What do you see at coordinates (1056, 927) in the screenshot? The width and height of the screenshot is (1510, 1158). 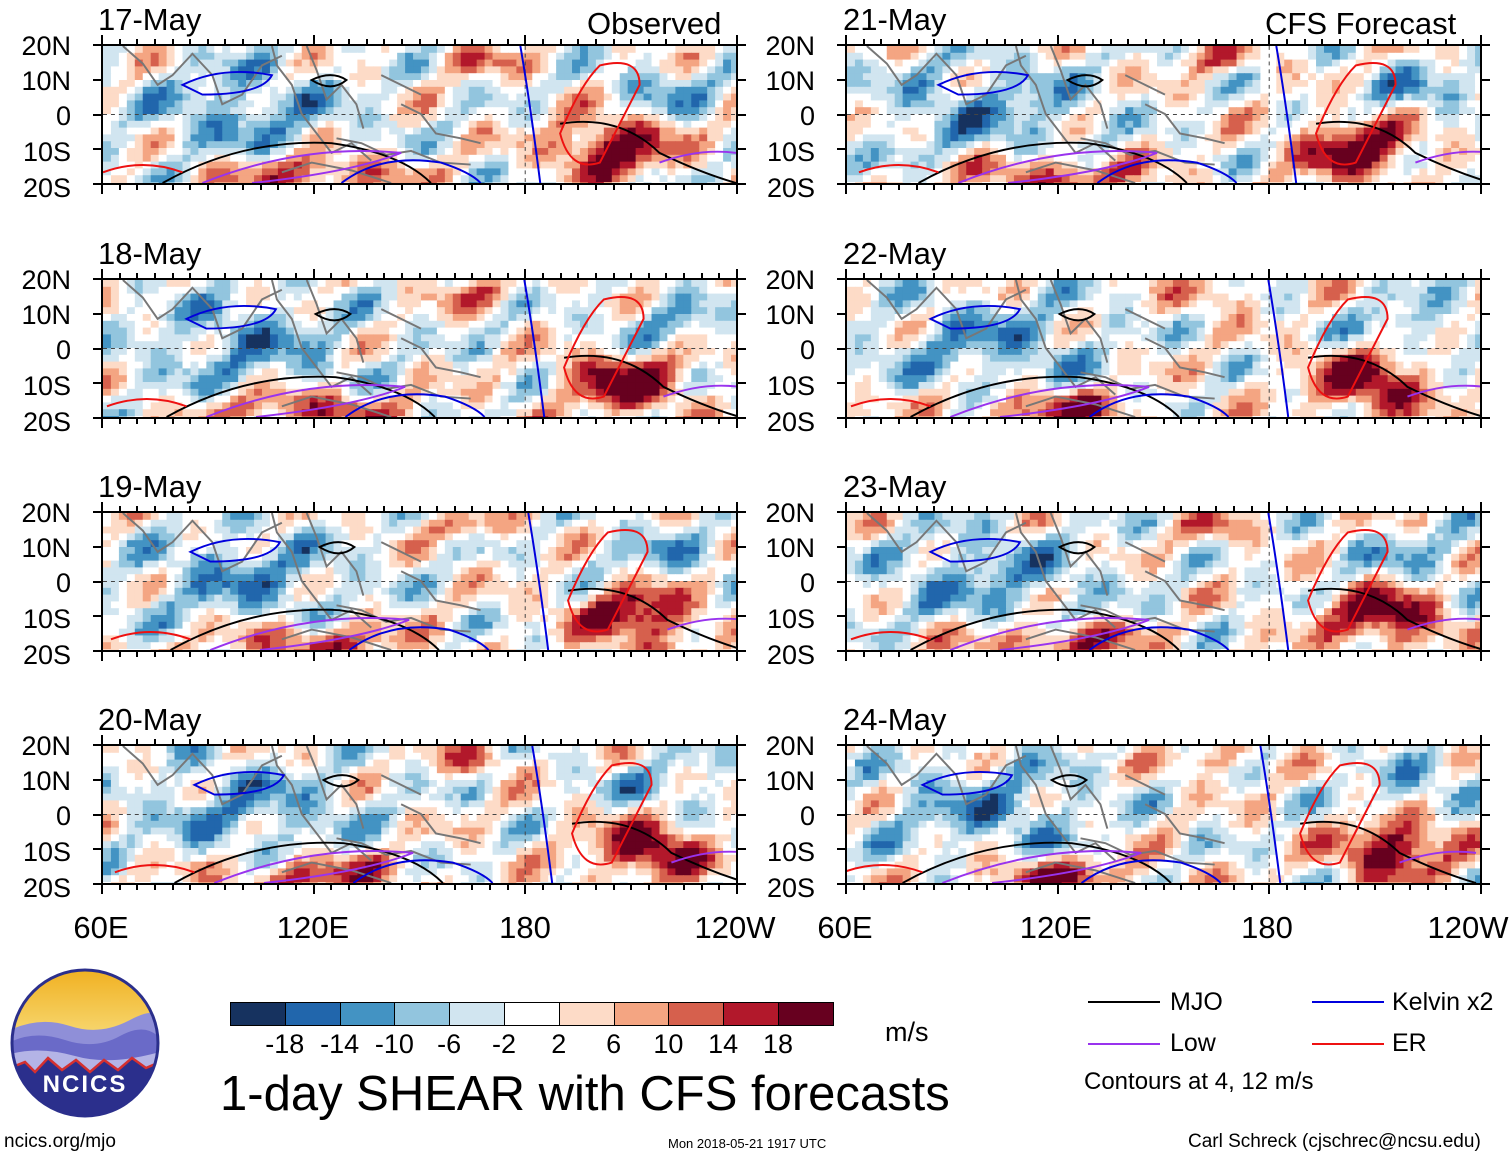 I see `lon-label-120e-right: 120E` at bounding box center [1056, 927].